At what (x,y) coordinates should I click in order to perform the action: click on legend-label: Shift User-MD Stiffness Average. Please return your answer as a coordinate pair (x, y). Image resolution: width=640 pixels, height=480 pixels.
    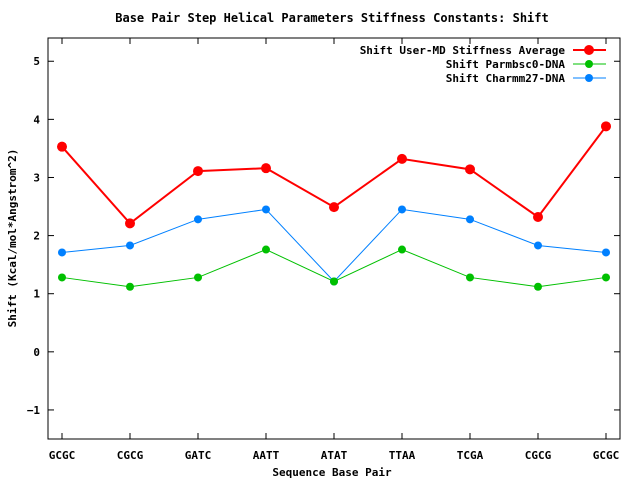
    Looking at the image, I should click on (463, 50).